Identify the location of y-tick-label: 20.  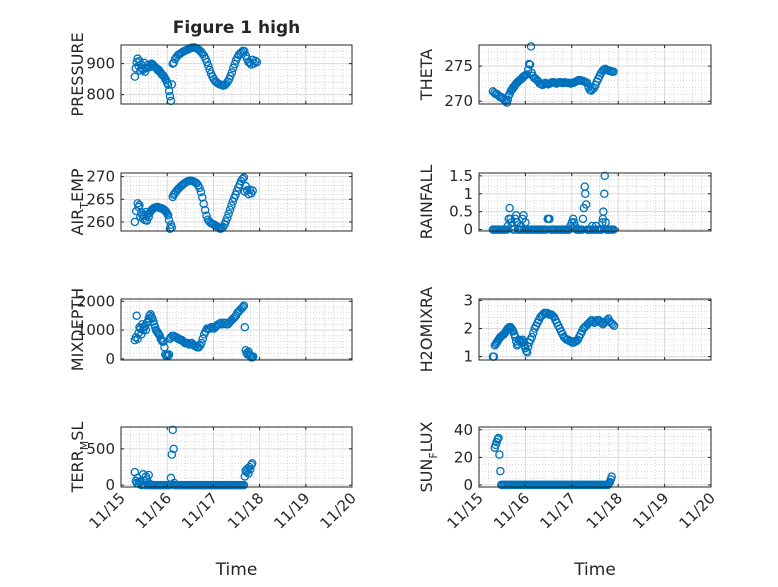
(463, 457).